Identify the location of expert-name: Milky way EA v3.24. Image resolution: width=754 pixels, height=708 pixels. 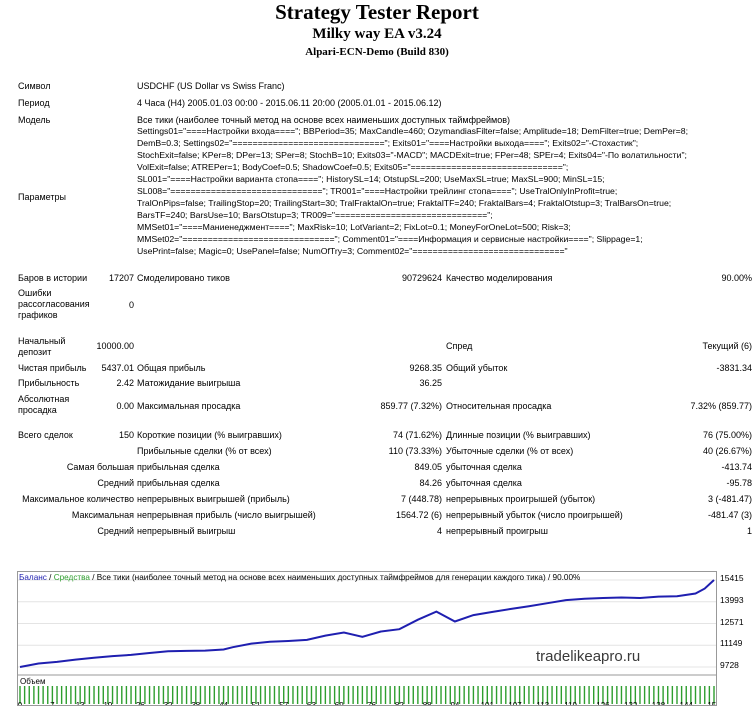
(377, 34).